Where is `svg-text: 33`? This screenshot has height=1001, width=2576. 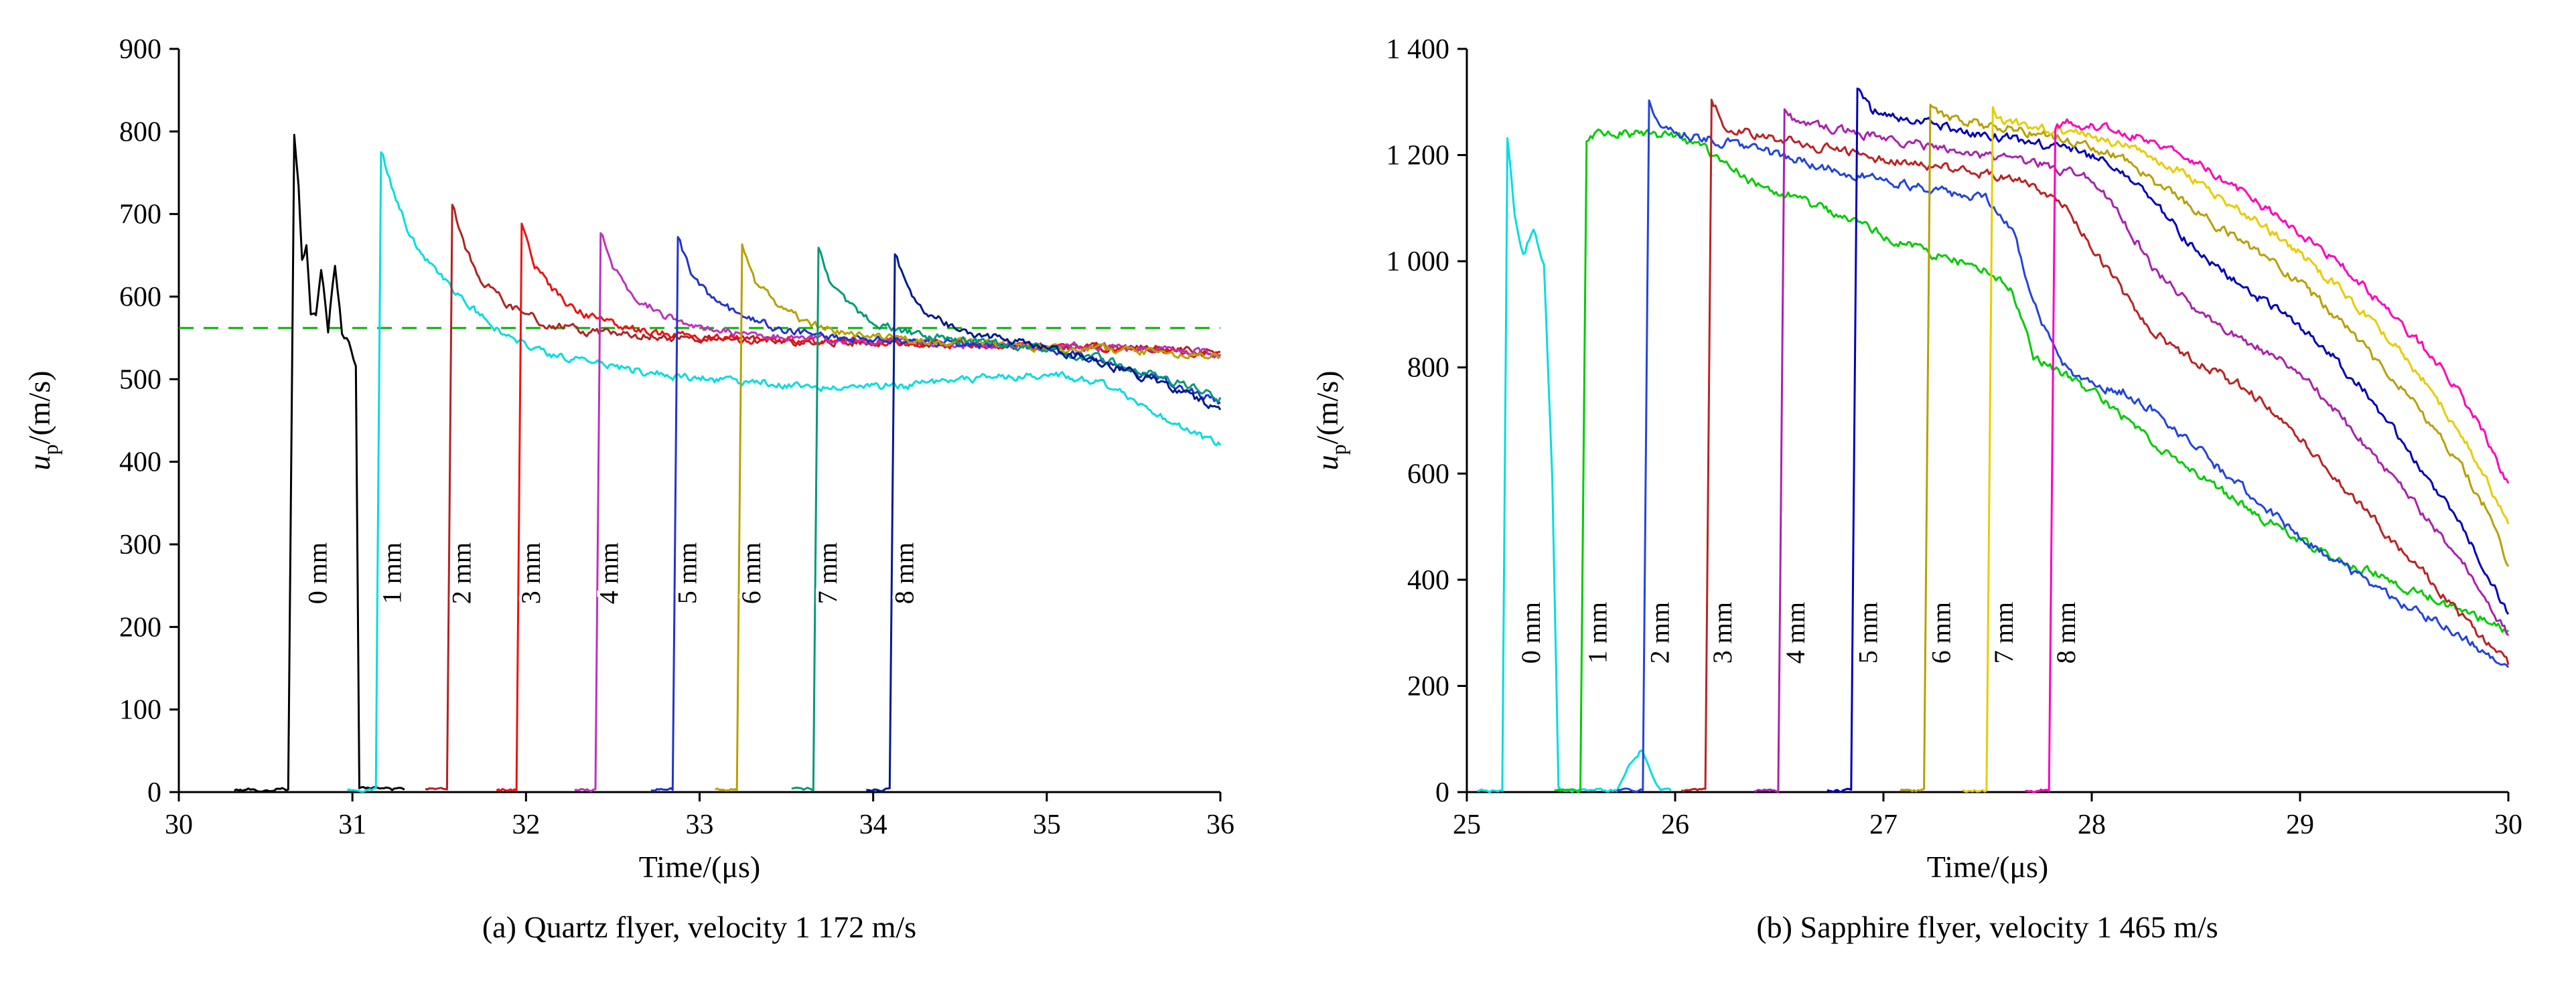
svg-text: 33 is located at coordinates (699, 825).